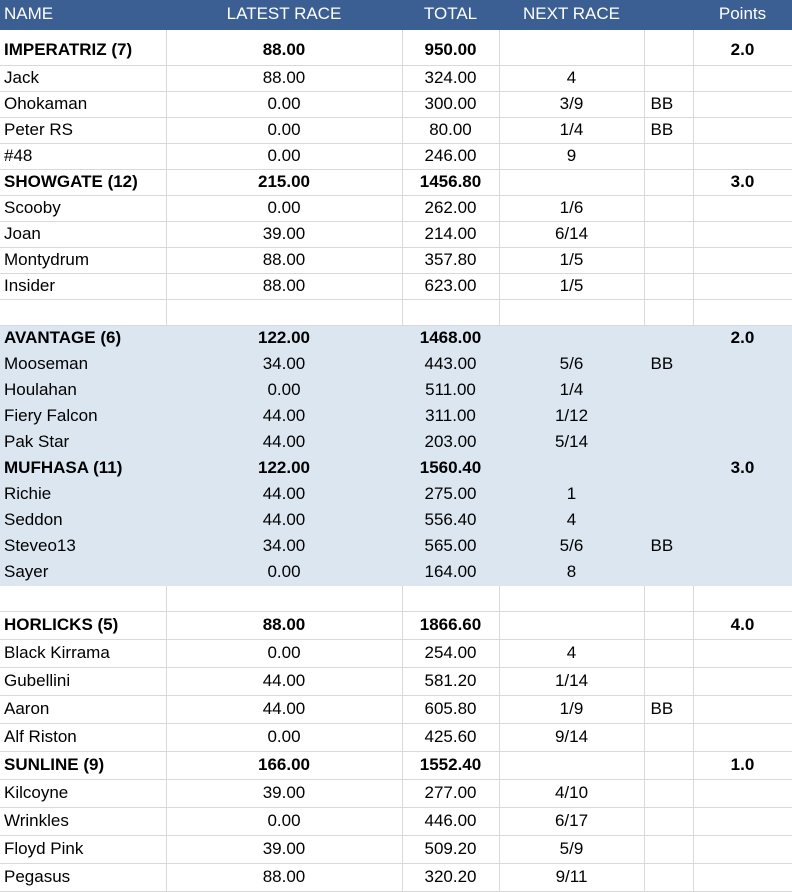  I want to click on cell-points: 3.0, so click(742, 182).